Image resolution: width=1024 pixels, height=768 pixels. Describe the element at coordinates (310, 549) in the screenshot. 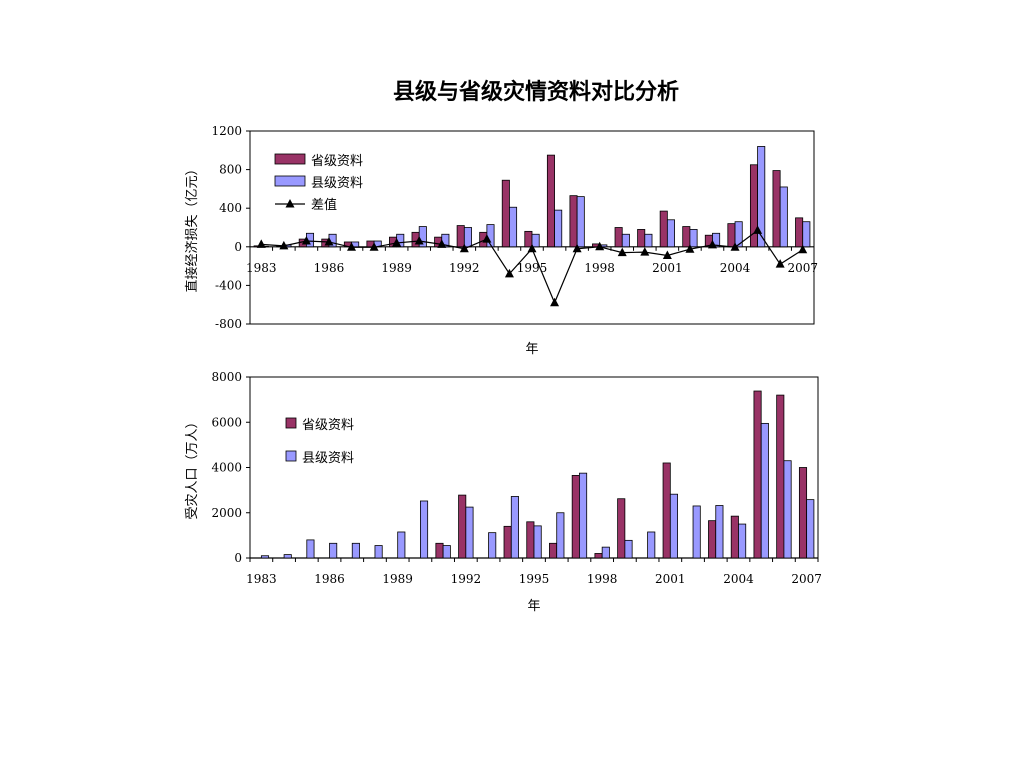

I see `county-bar-1985` at that location.